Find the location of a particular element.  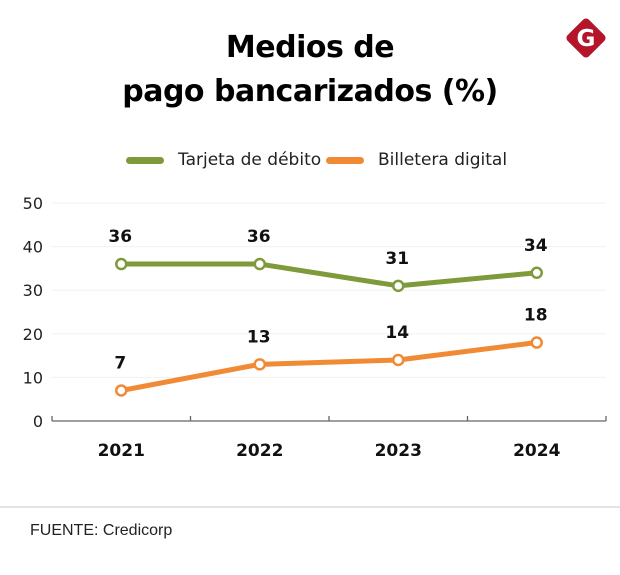

legend-label-tarjeta-debito: Tarjeta de débito is located at coordinates (250, 160).